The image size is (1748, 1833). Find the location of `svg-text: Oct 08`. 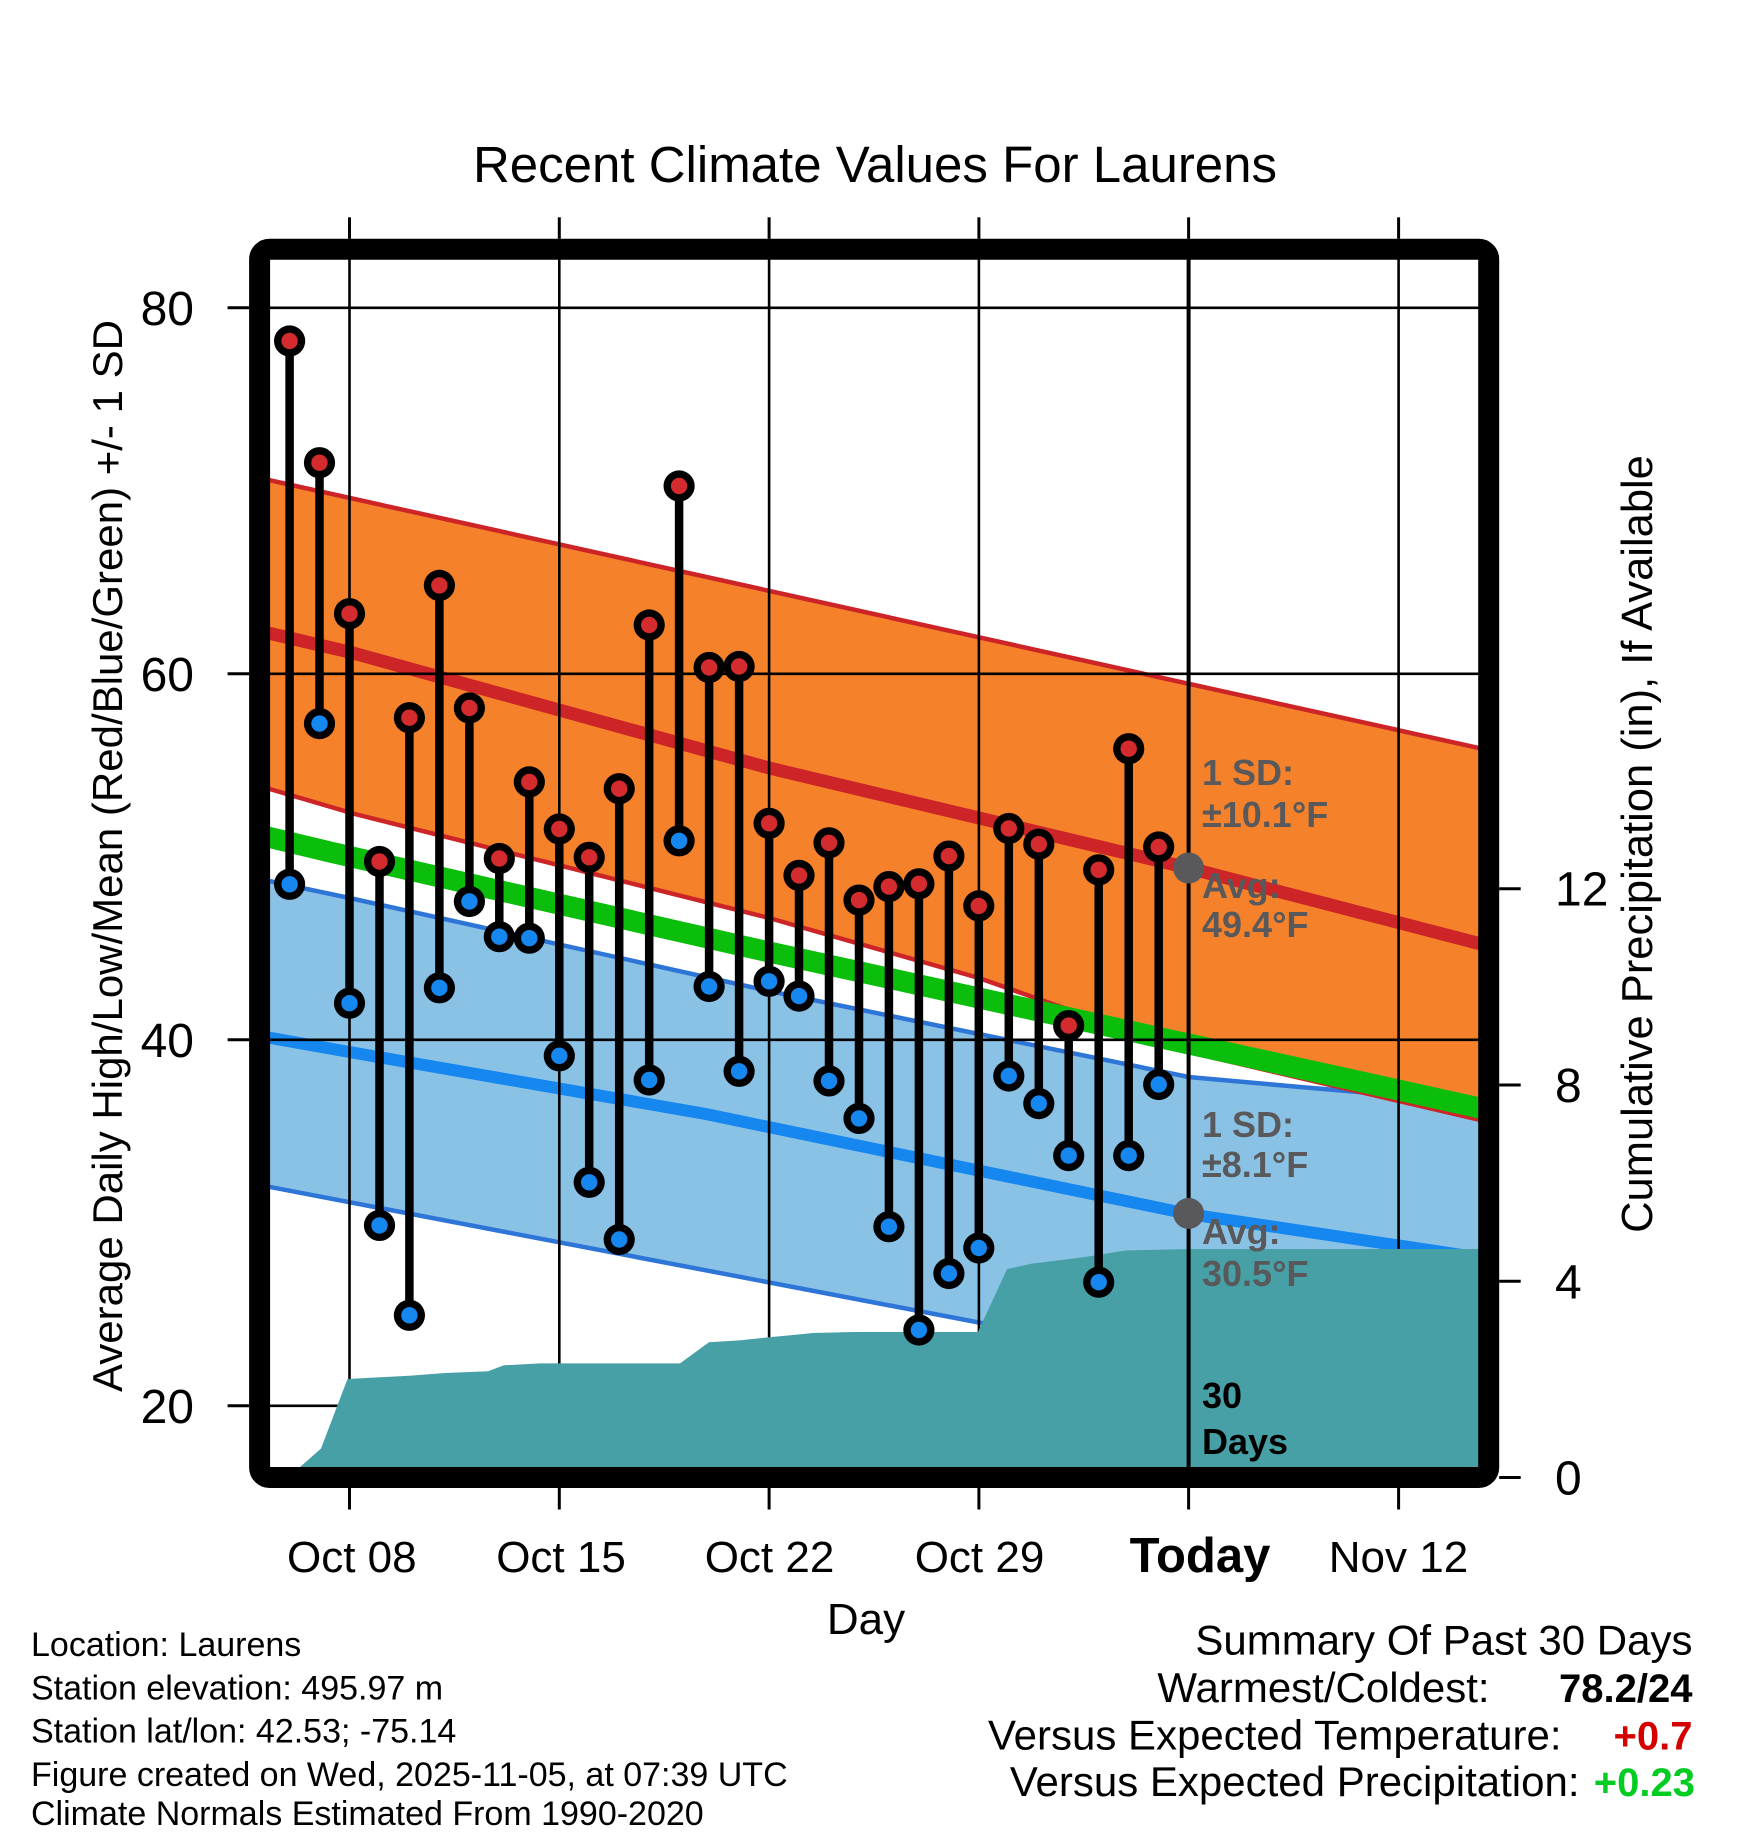

svg-text: Oct 08 is located at coordinates (352, 1557).